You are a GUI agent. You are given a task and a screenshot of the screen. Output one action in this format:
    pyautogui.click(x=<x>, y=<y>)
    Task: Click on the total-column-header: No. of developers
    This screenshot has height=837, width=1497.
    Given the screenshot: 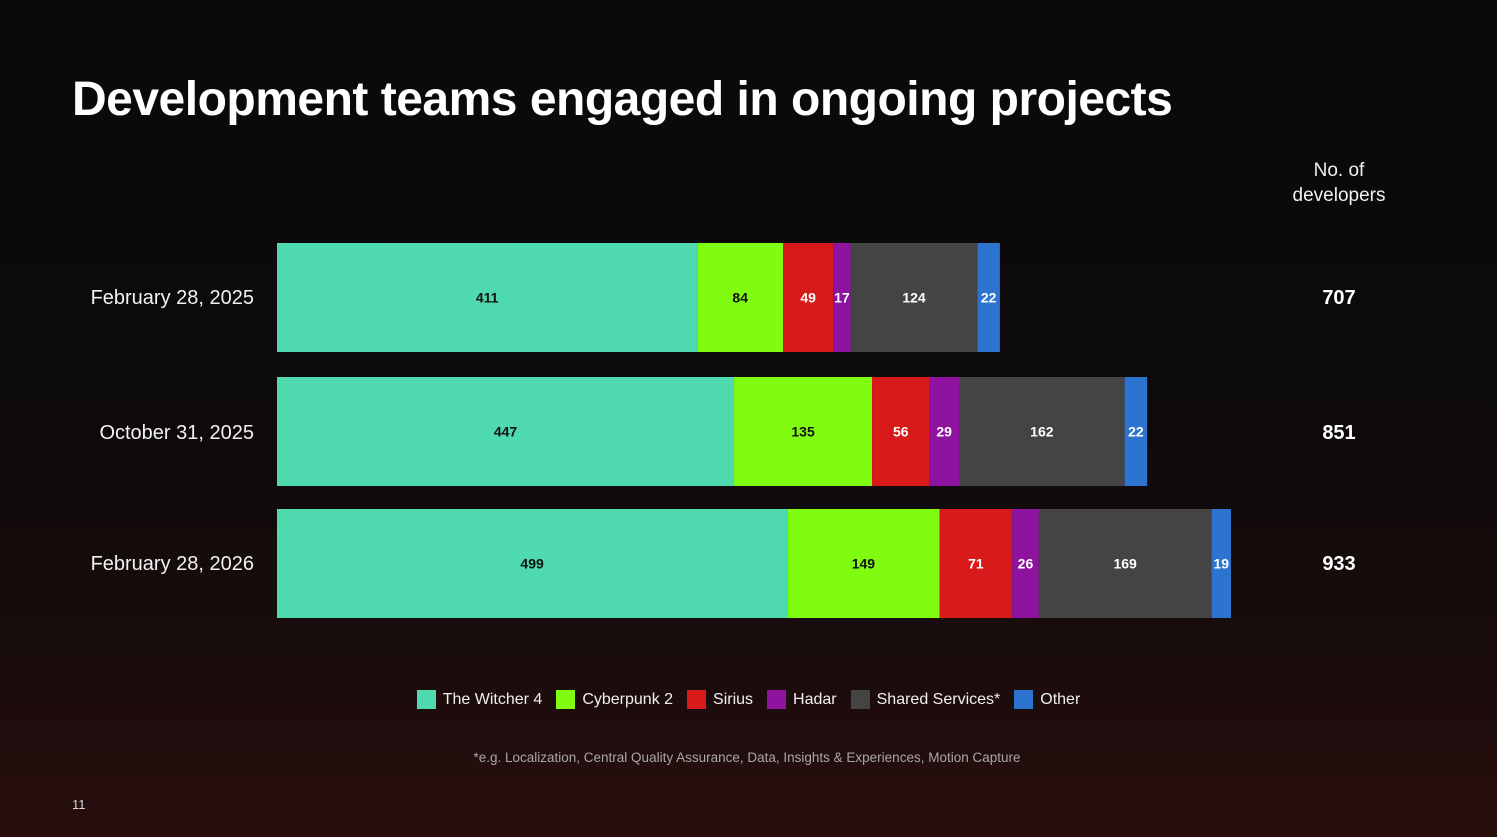 What is the action you would take?
    pyautogui.click(x=1339, y=183)
    